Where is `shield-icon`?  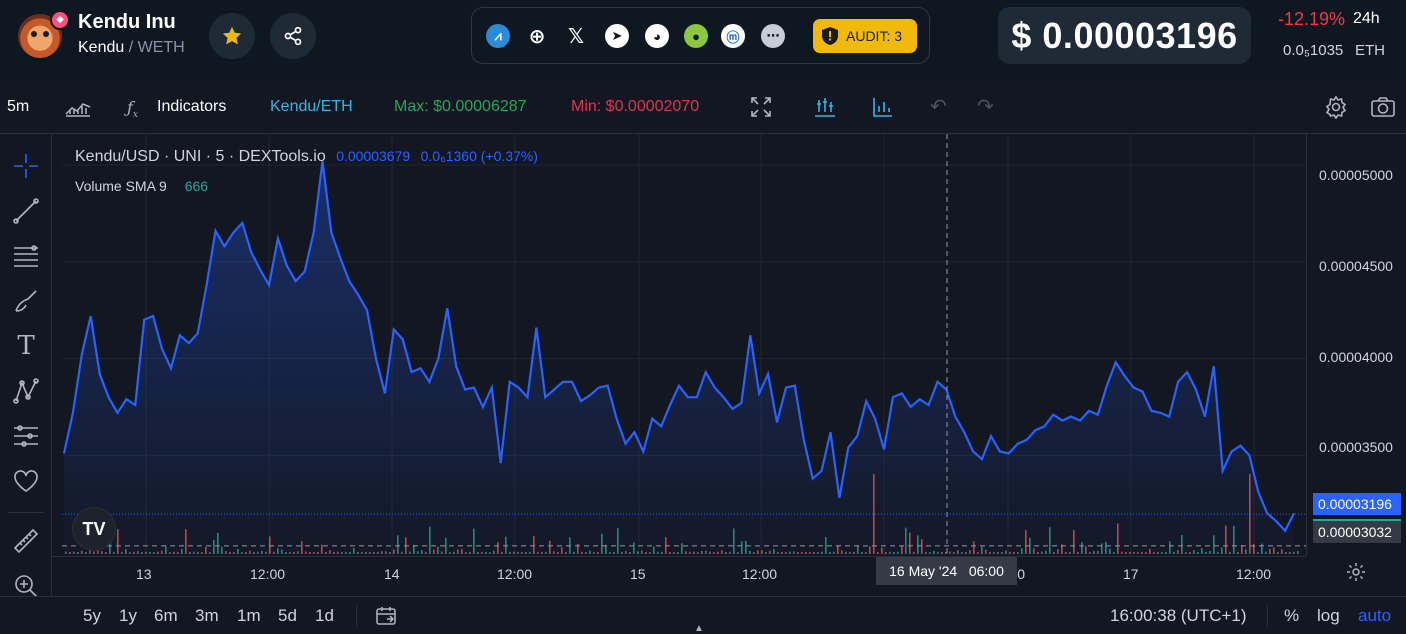 shield-icon is located at coordinates (830, 36).